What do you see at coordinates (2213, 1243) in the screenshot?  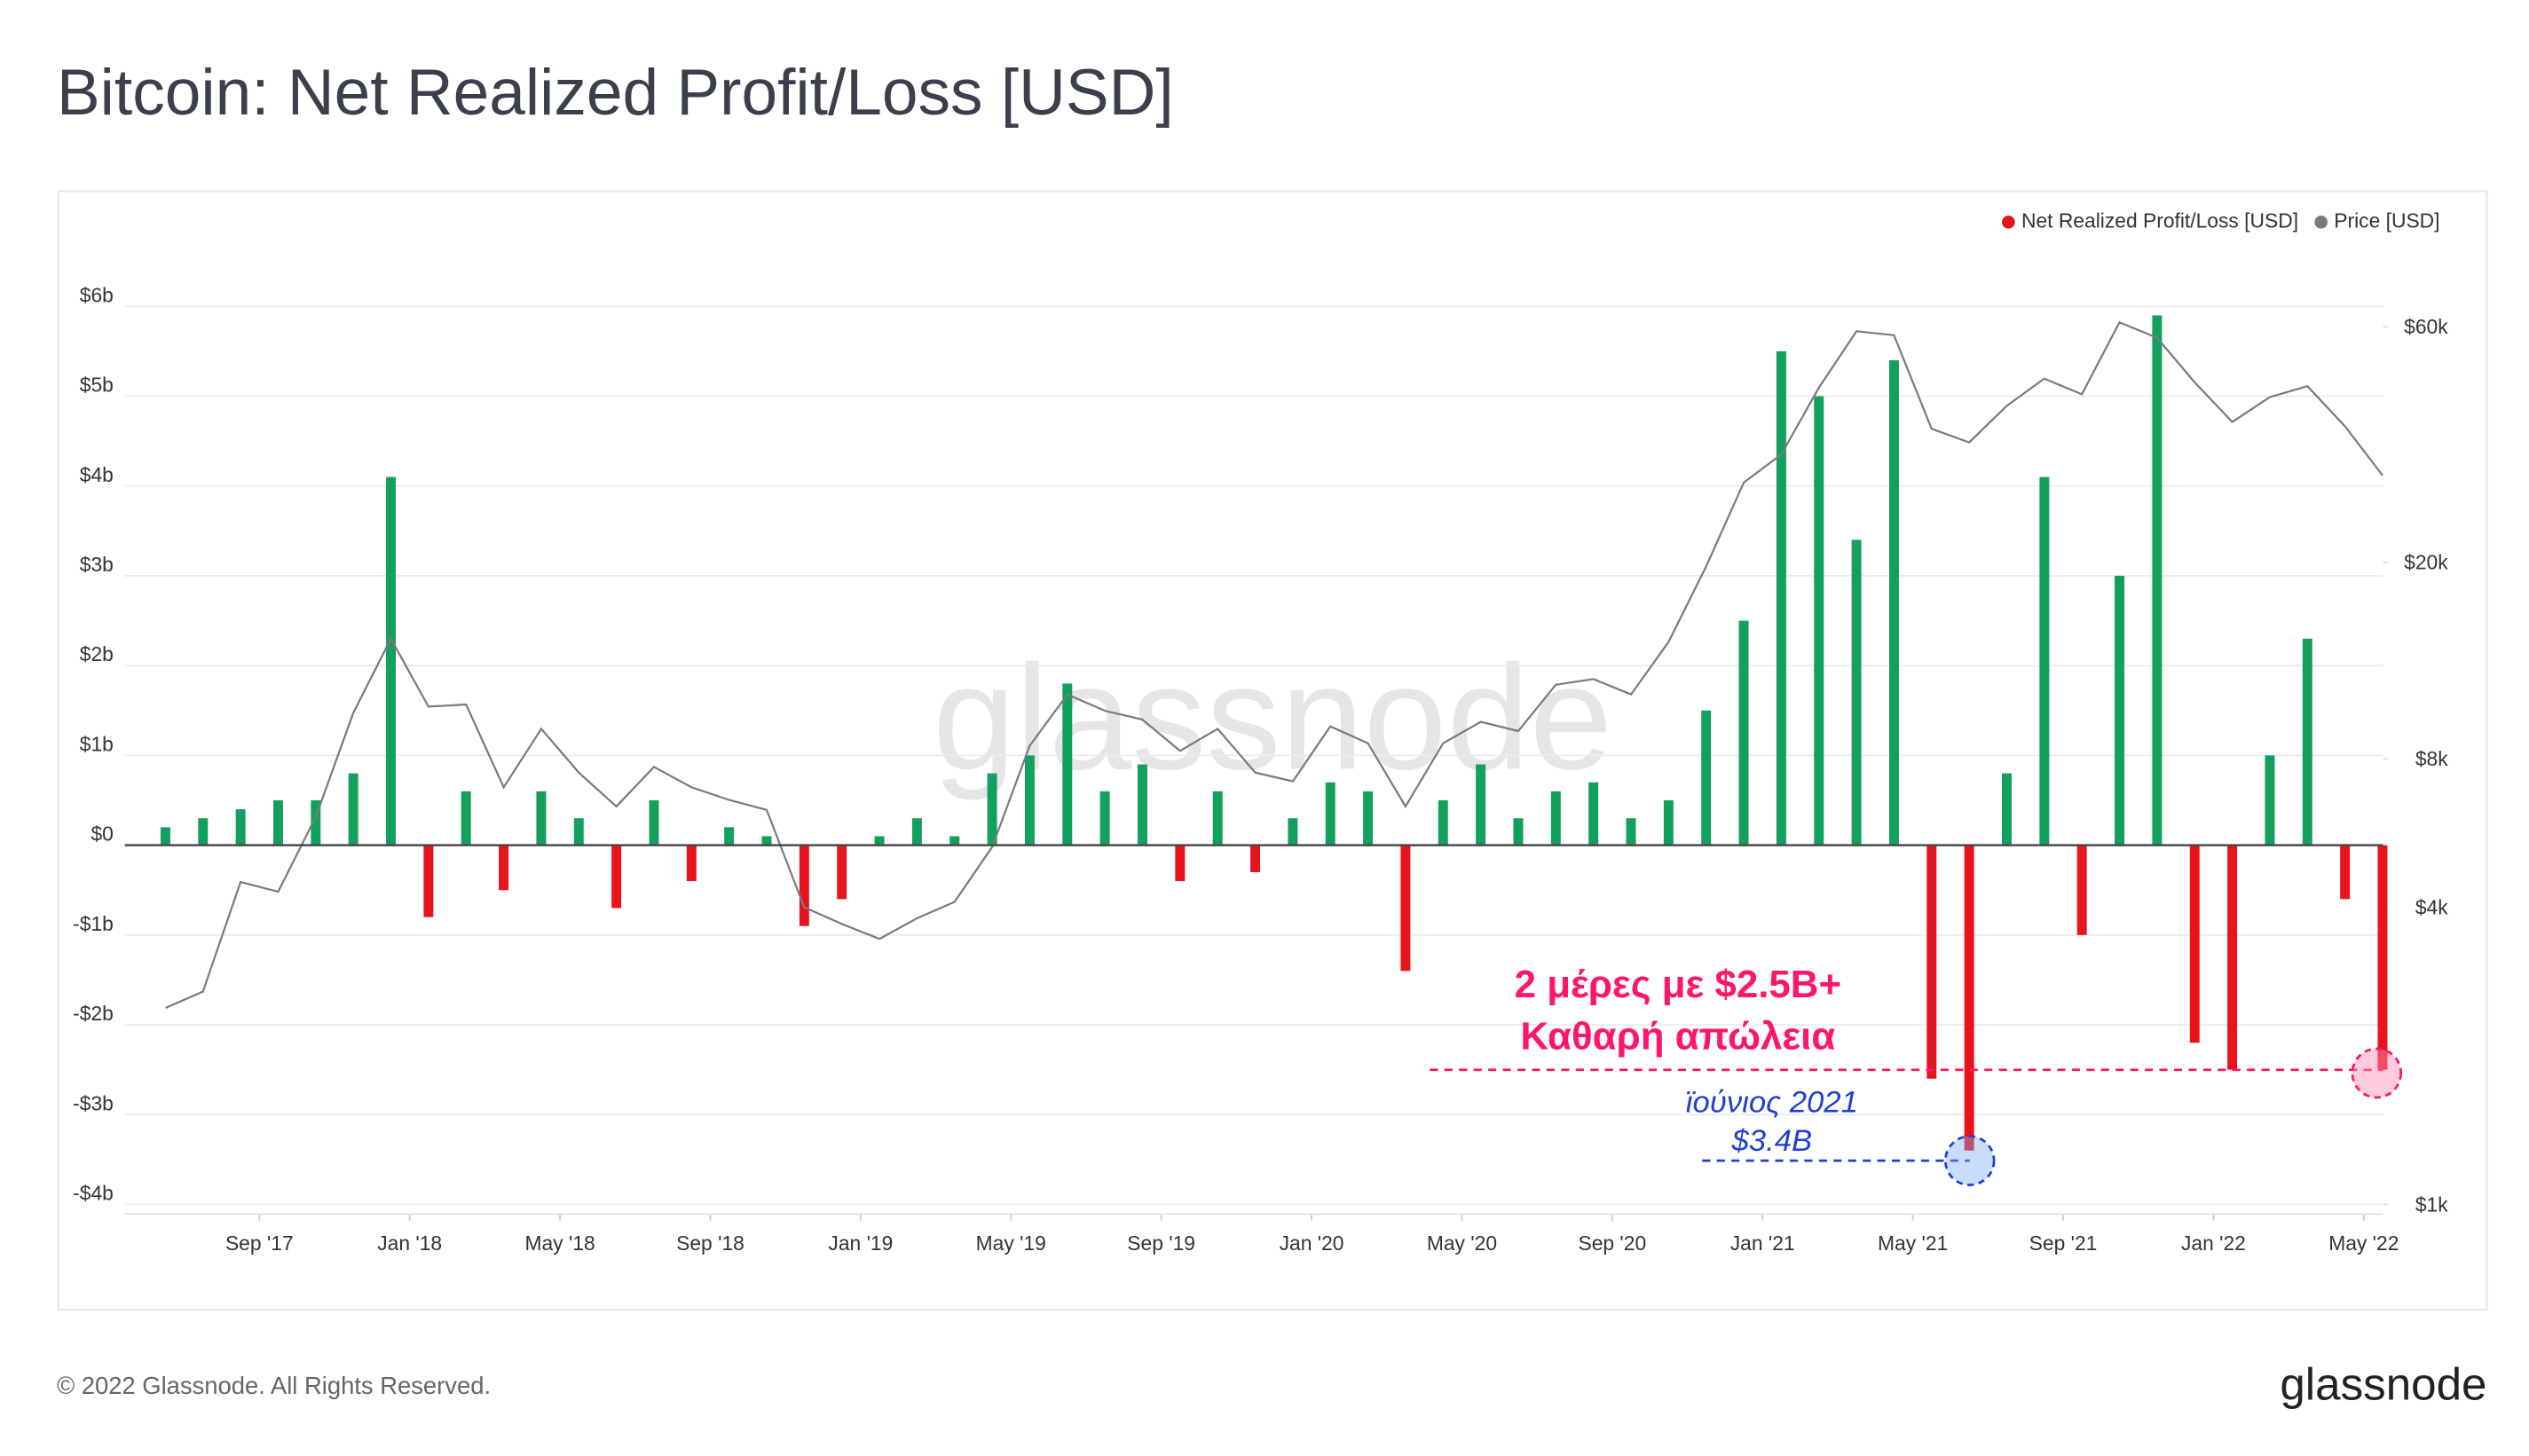 I see `x-tick-label: Jan '22` at bounding box center [2213, 1243].